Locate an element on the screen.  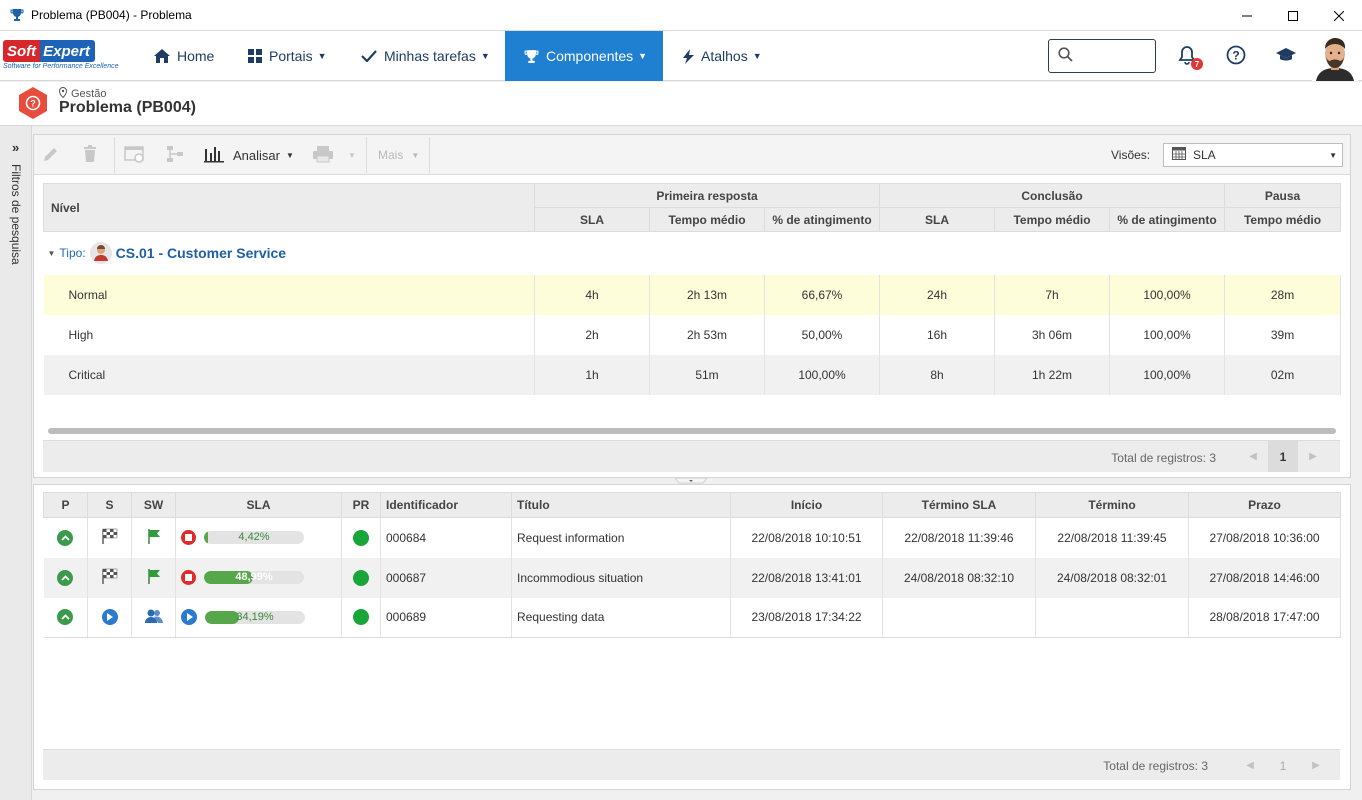
col-header-workflow: SW is located at coordinates (153, 505).